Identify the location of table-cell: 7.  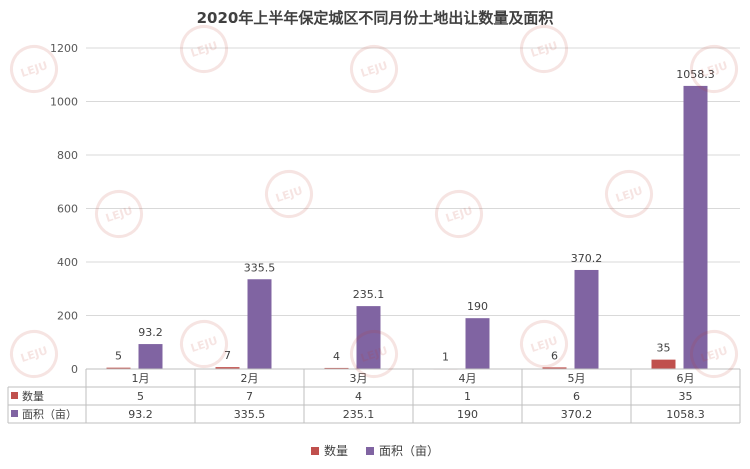
(249, 396).